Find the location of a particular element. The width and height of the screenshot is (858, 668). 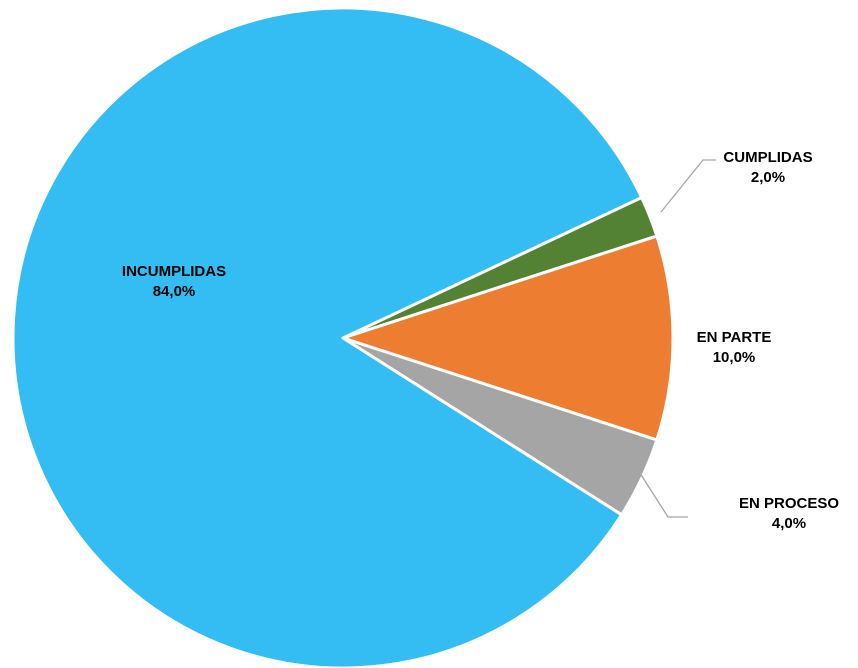

data-label-category: INCUMPLIDAS is located at coordinates (174, 271).